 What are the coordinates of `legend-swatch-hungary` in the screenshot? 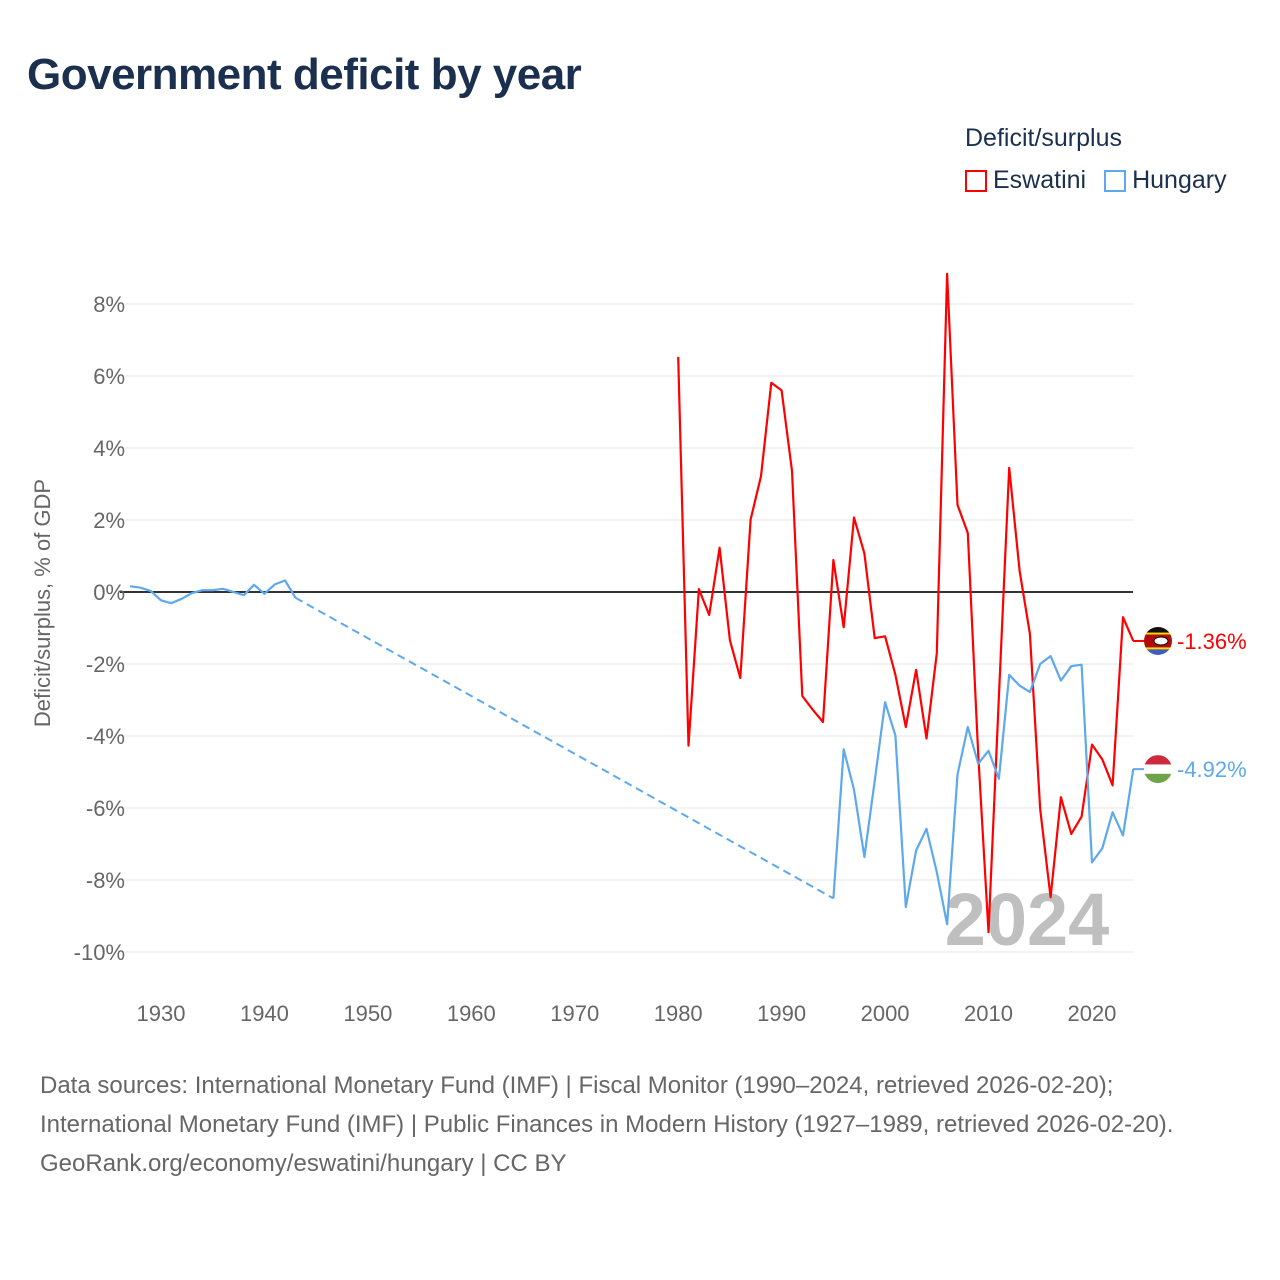 It's located at (1115, 180).